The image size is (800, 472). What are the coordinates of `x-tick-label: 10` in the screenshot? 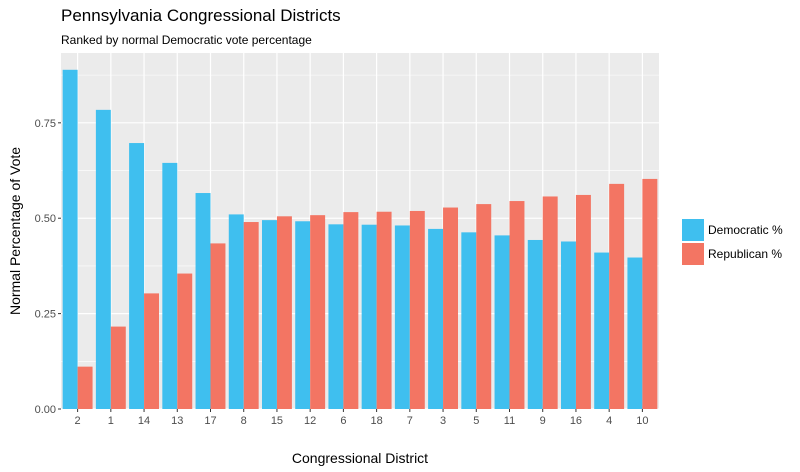 It's located at (642, 421).